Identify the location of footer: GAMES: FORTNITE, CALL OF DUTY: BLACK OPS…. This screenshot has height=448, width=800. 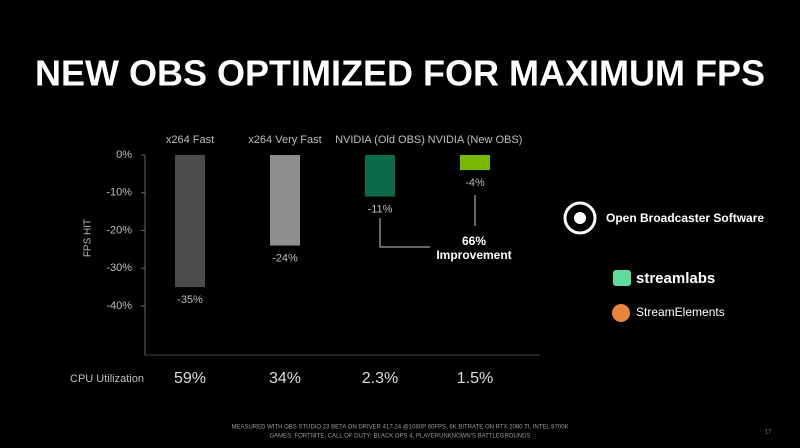
(400, 437).